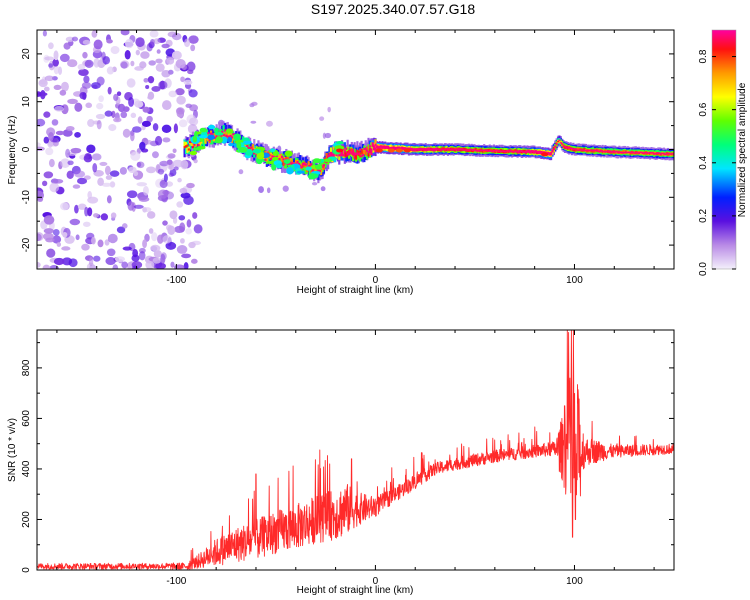  I want to click on snr-y-axis-label: SNR (10 * v/v), so click(12, 450).